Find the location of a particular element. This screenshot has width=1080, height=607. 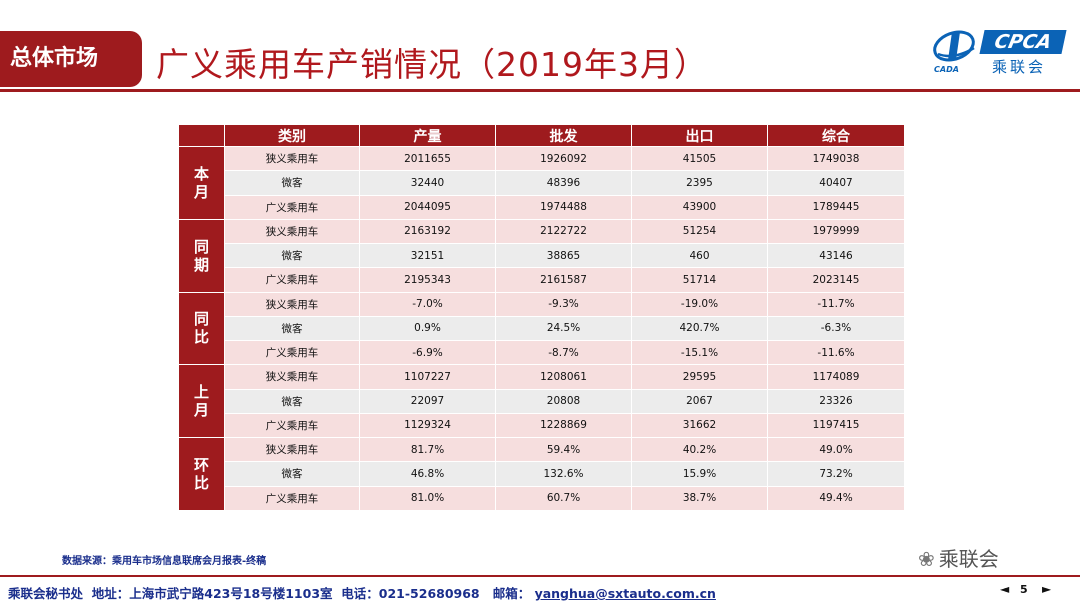

header-composite: 综合 is located at coordinates (836, 135).